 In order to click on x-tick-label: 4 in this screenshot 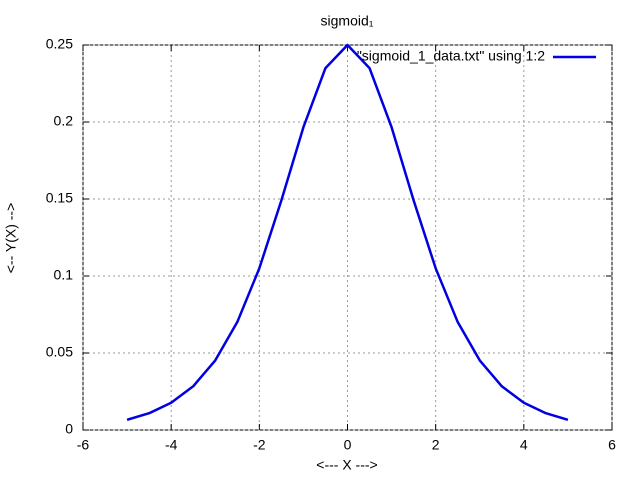, I will do `click(524, 445)`.